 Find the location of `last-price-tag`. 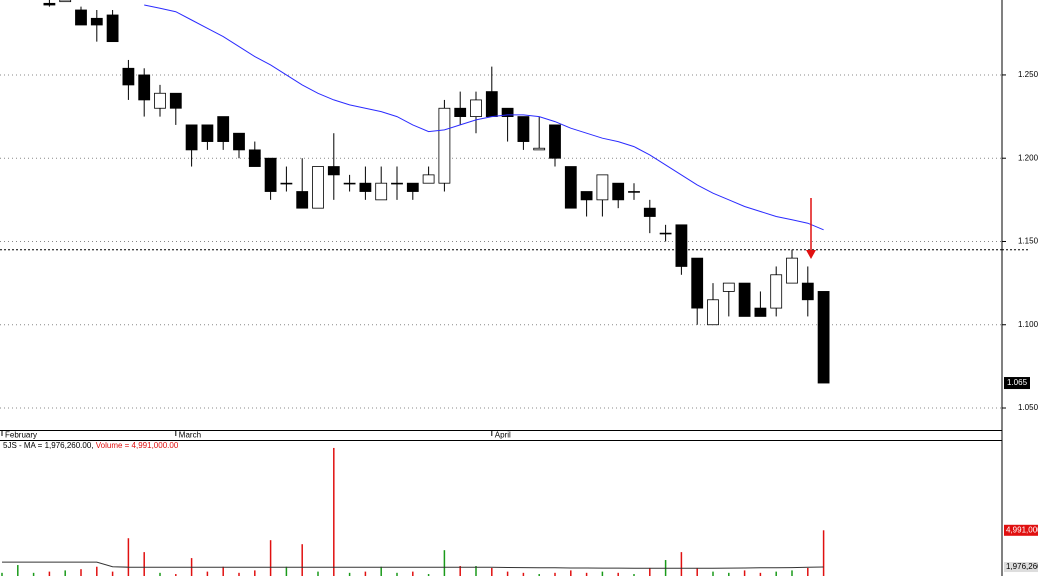

last-price-tag is located at coordinates (1017, 383).